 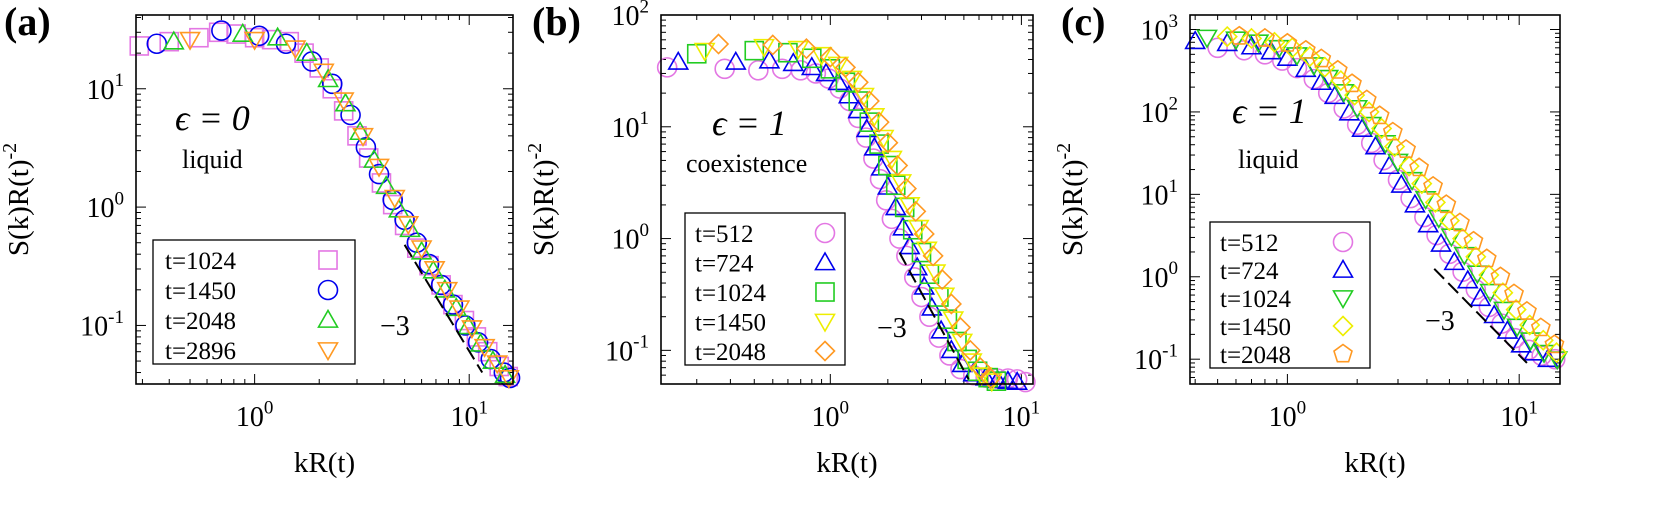 I want to click on legend-entry-label: t=2896, so click(x=200, y=351).